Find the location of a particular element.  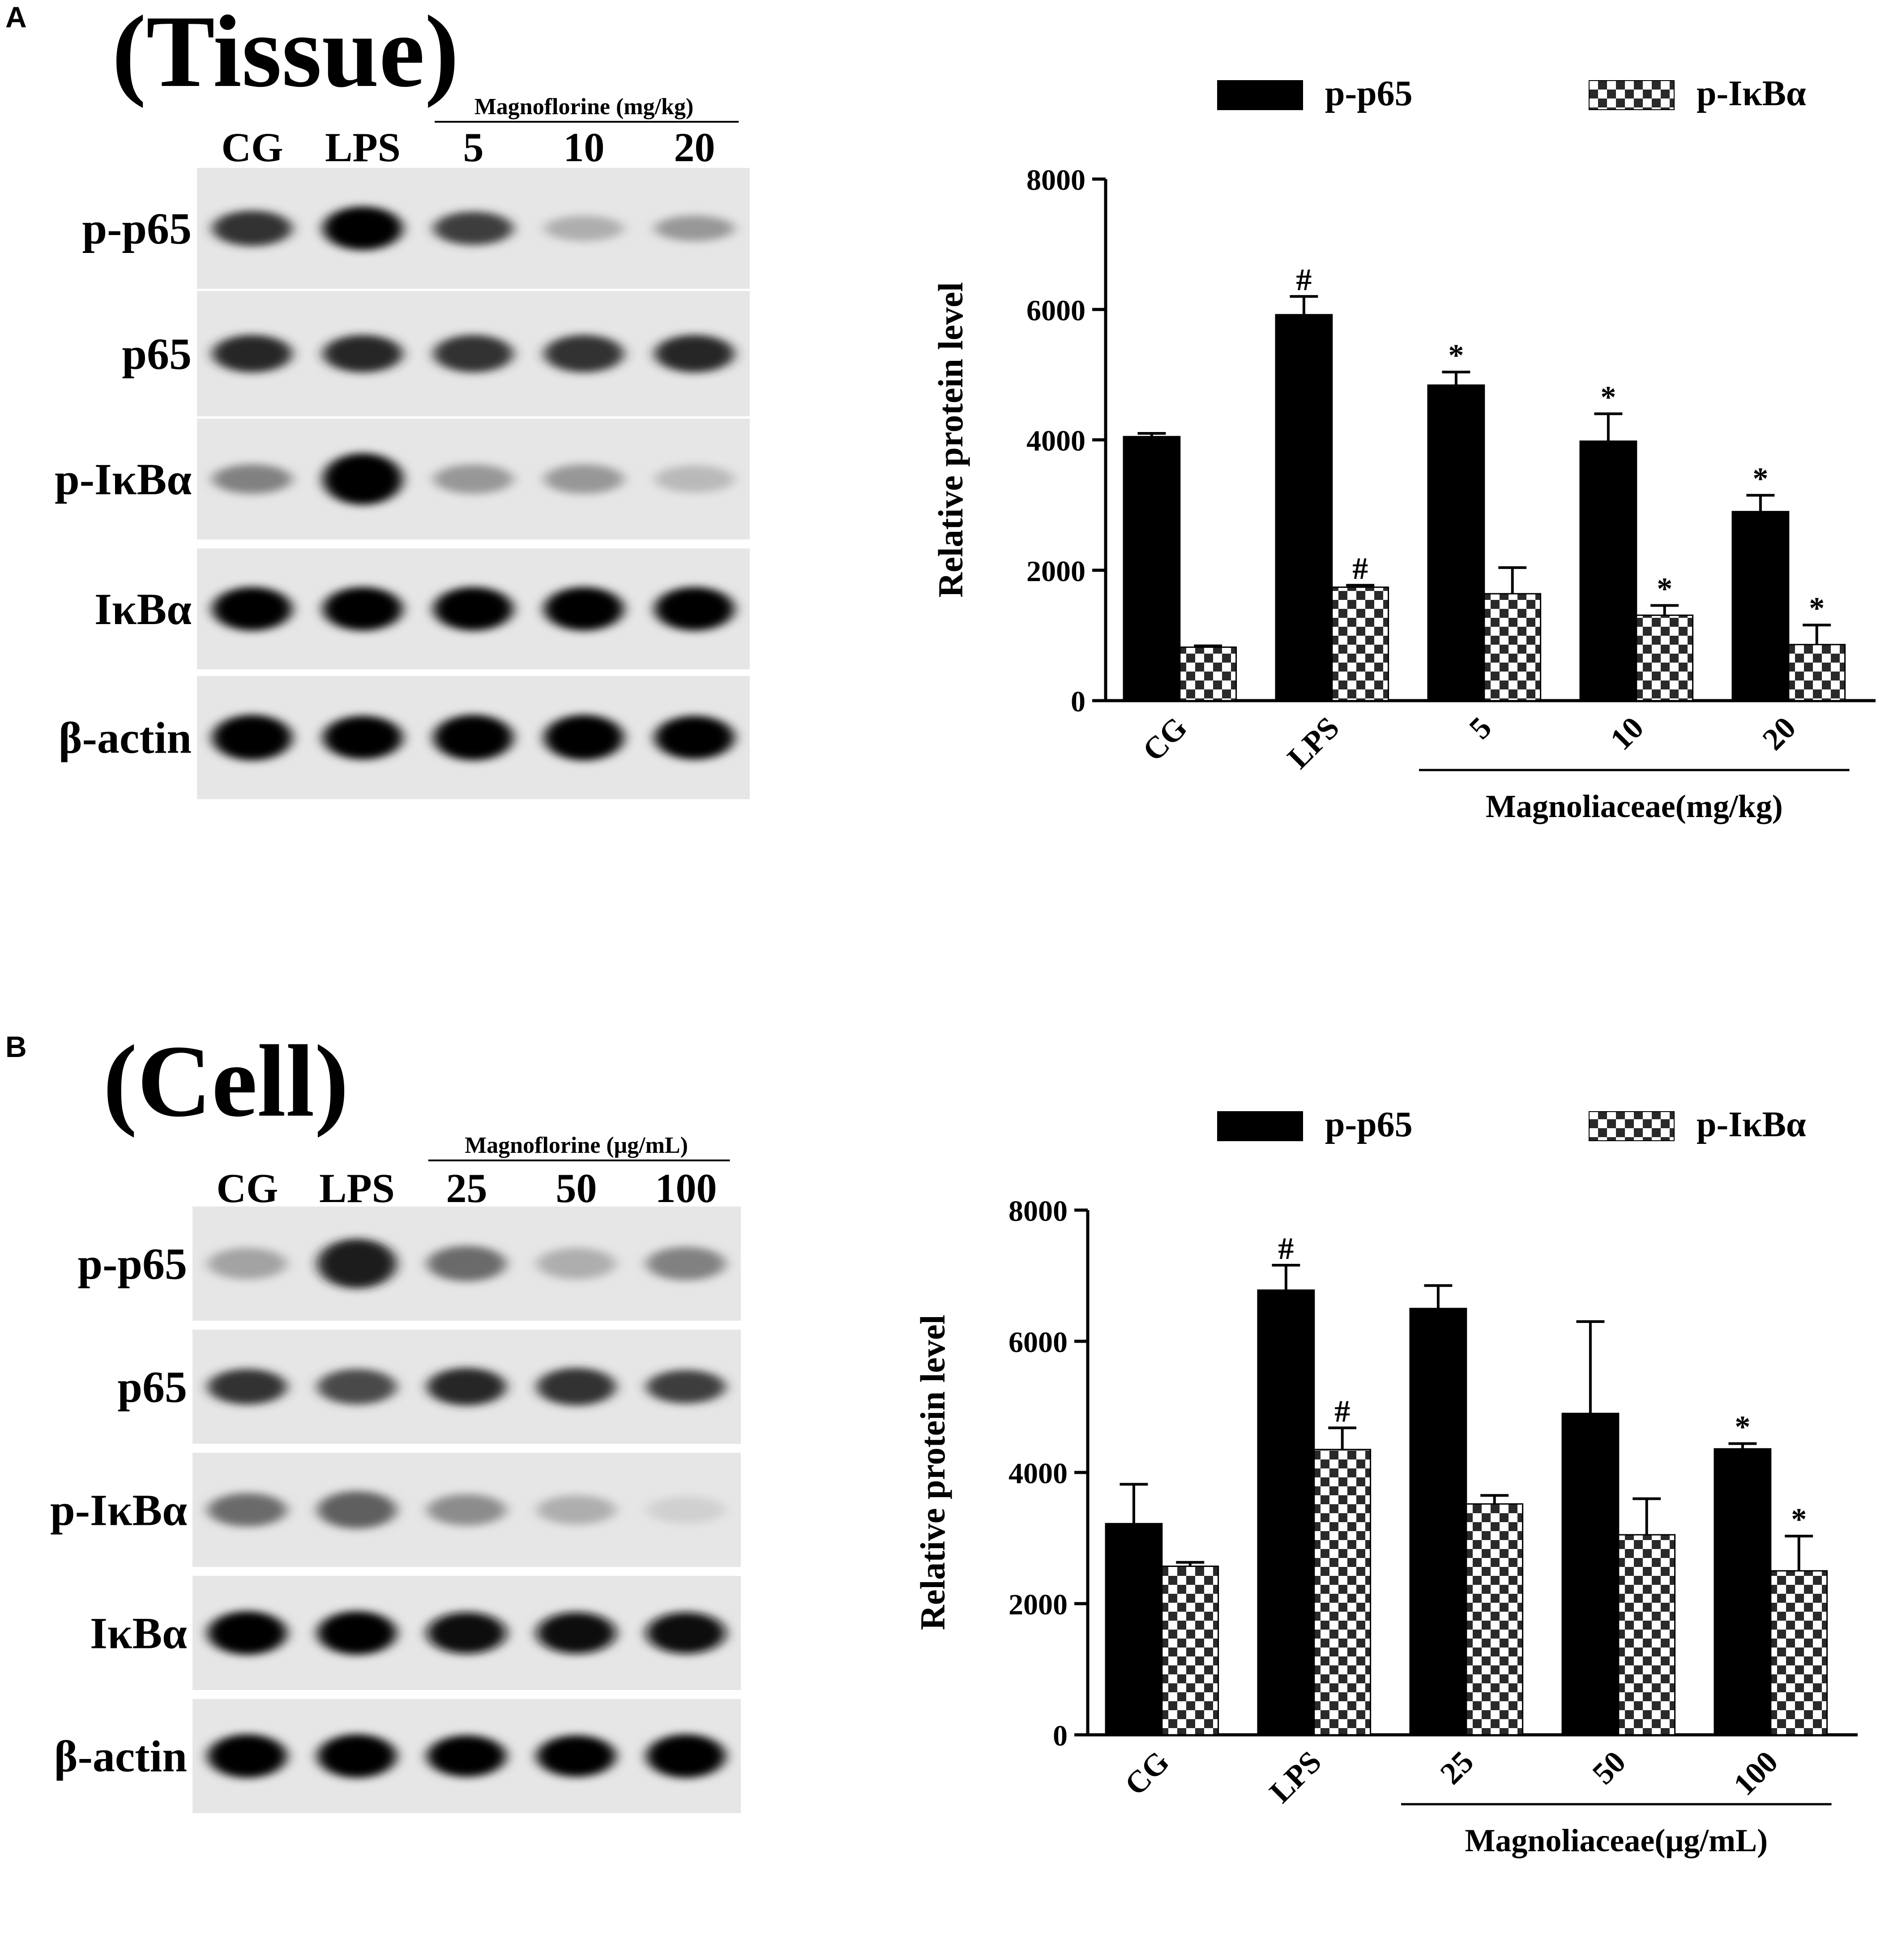

y-tick-label: 2000 is located at coordinates (1056, 571).